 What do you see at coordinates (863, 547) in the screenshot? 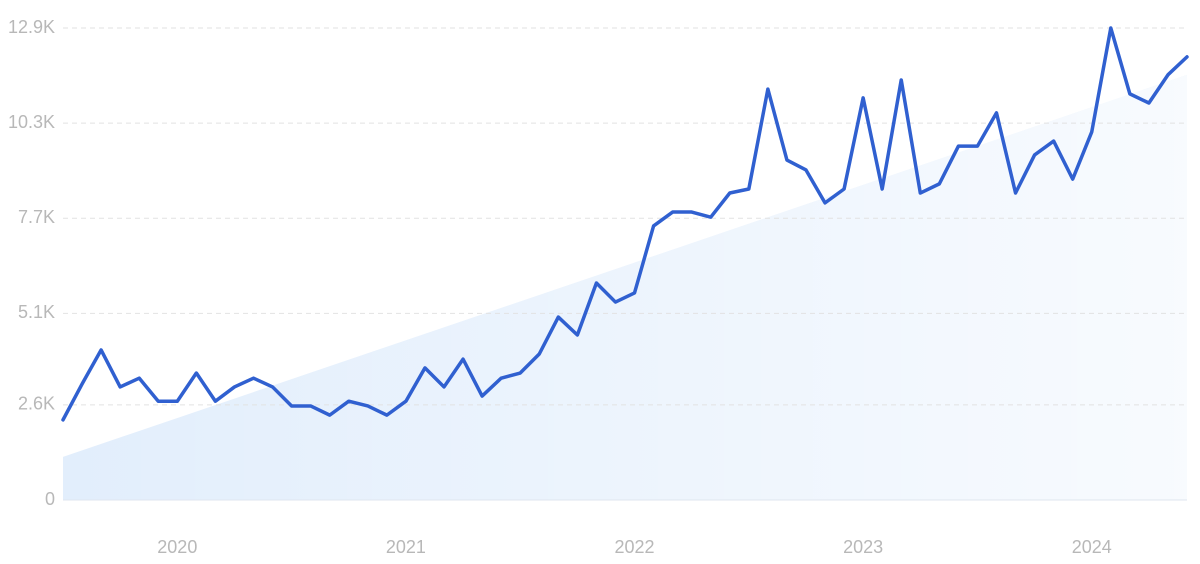
I see `x-tick-label: 2023` at bounding box center [863, 547].